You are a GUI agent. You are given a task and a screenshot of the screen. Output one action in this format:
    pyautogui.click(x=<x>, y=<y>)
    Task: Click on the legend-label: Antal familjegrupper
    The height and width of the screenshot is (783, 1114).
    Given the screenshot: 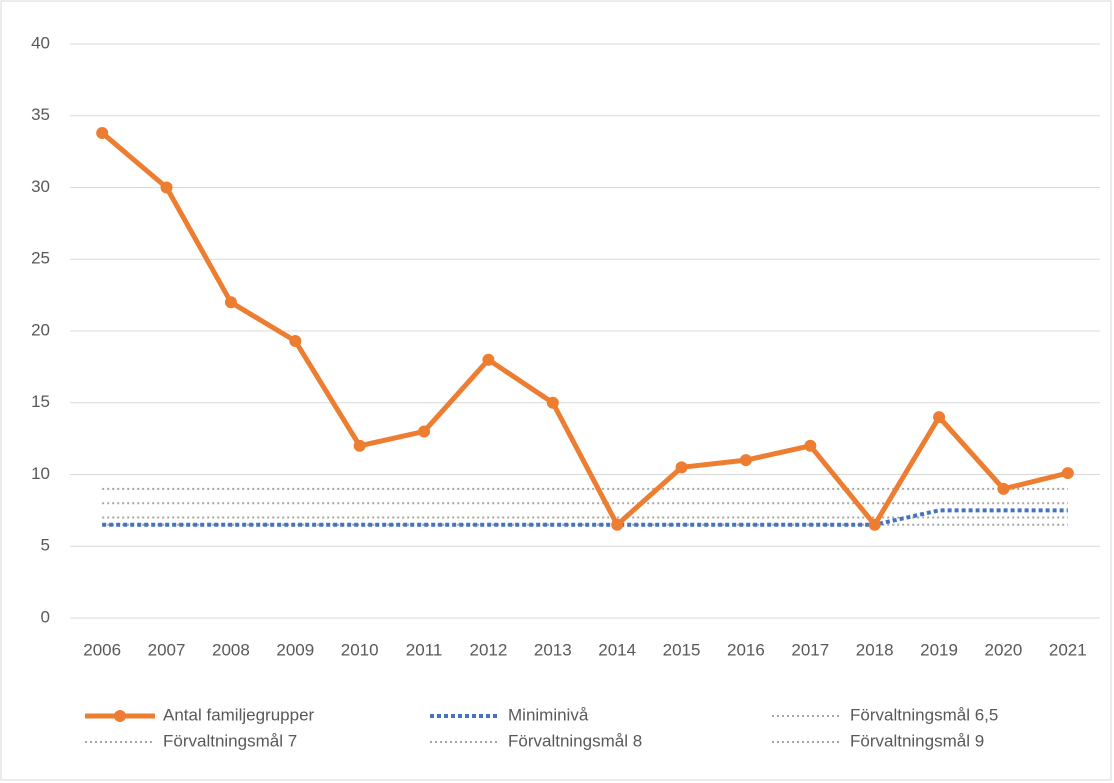 What is the action you would take?
    pyautogui.click(x=239, y=714)
    